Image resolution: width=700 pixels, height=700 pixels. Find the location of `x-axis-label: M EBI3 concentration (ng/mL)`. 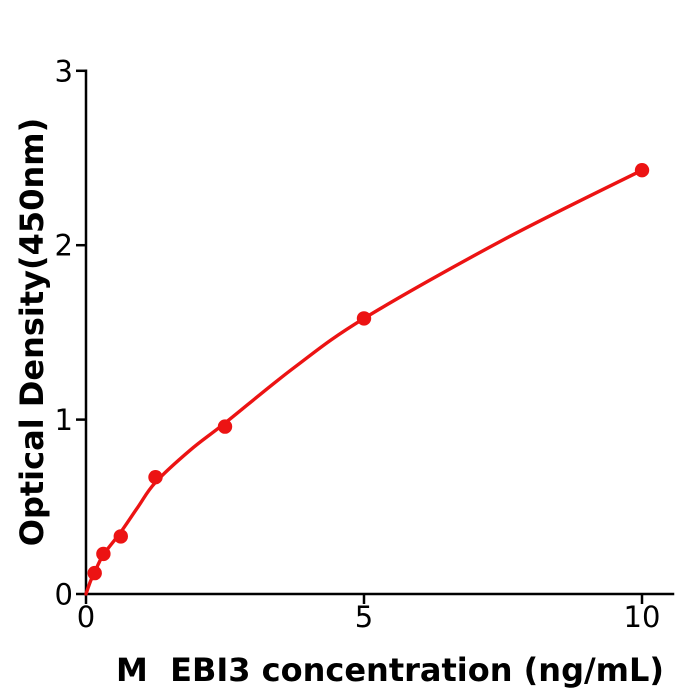

x-axis-label: M EBI3 concentration (ng/mL) is located at coordinates (390, 670).